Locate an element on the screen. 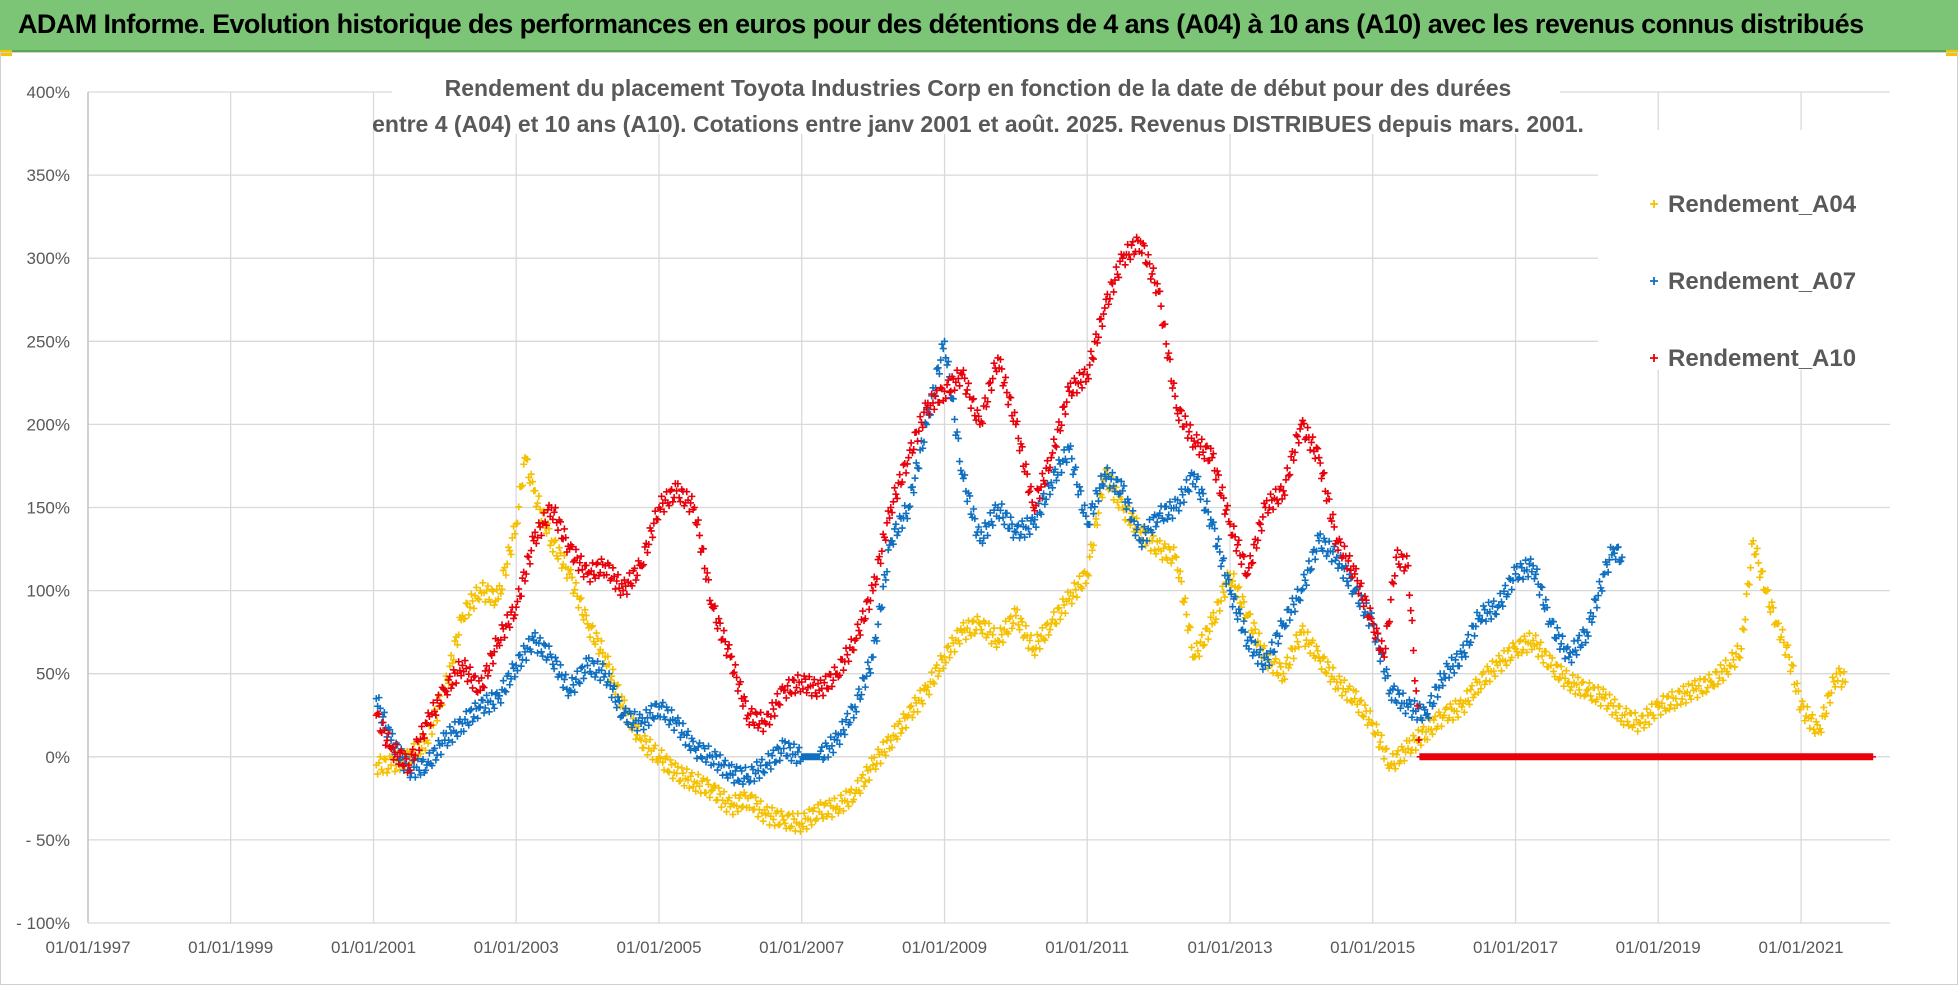 Image resolution: width=1958 pixels, height=985 pixels. x-tick-label: 01/01/2011 is located at coordinates (1087, 947).